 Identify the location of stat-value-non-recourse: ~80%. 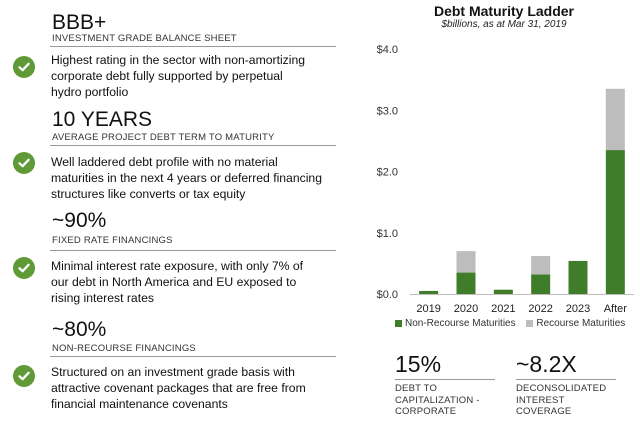
(79, 329).